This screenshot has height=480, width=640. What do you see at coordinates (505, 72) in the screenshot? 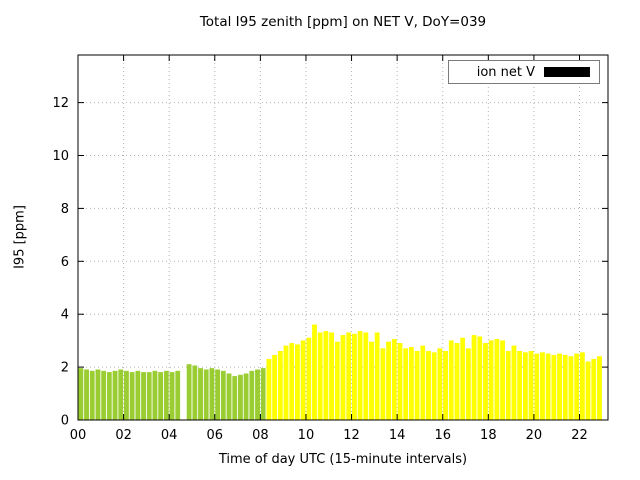
I see `legend-label: ion net V` at bounding box center [505, 72].